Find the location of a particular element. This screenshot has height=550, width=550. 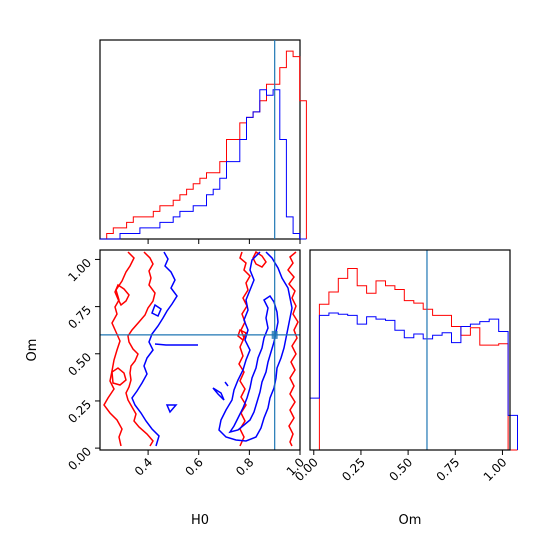

h0-axis-title: H0 is located at coordinates (200, 520).